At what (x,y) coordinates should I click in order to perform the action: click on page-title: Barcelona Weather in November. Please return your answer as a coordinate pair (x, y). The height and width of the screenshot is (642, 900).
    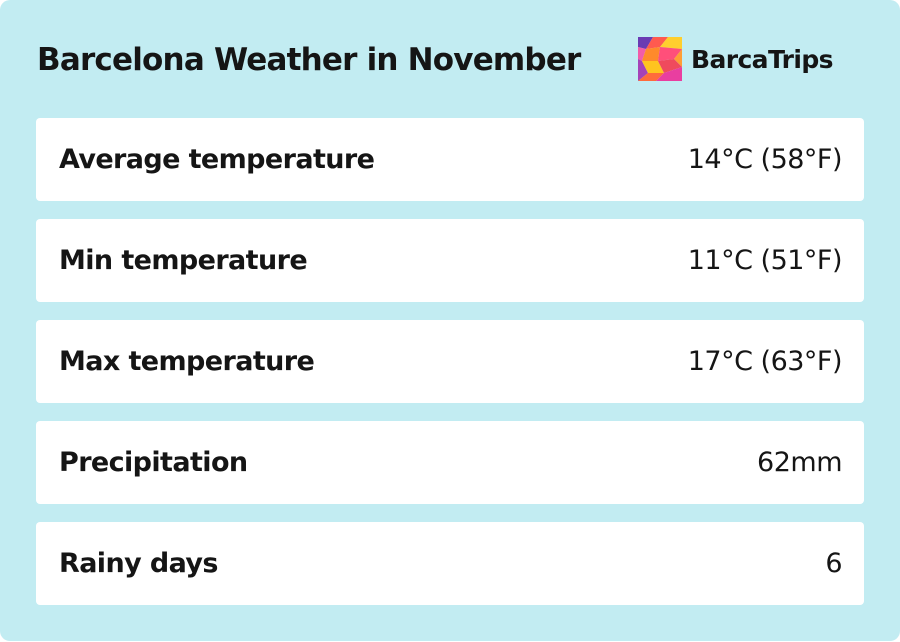
    Looking at the image, I should click on (309, 60).